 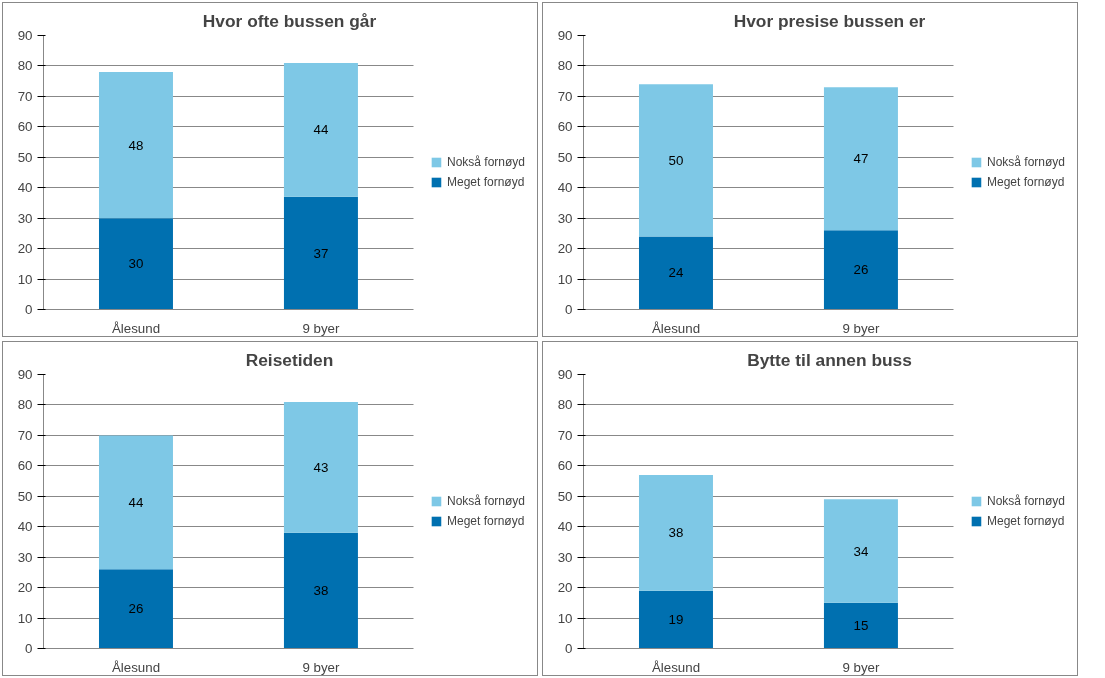 I want to click on data-label: 24, so click(x=676, y=273).